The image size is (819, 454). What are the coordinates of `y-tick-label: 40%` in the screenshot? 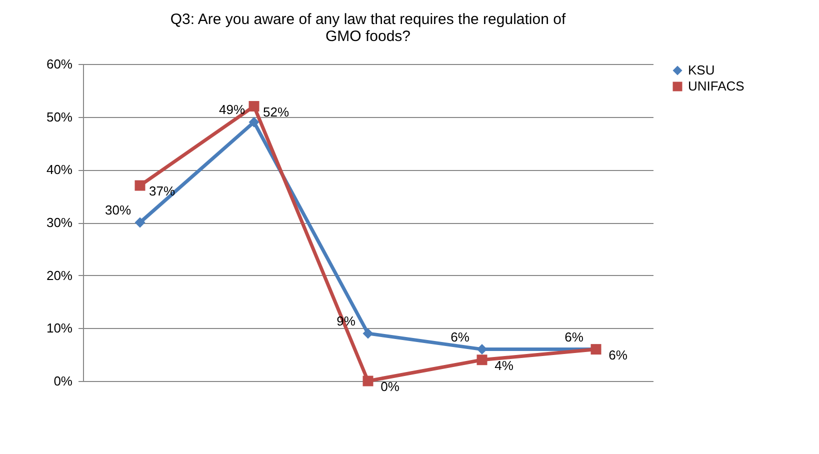 It's located at (59, 170).